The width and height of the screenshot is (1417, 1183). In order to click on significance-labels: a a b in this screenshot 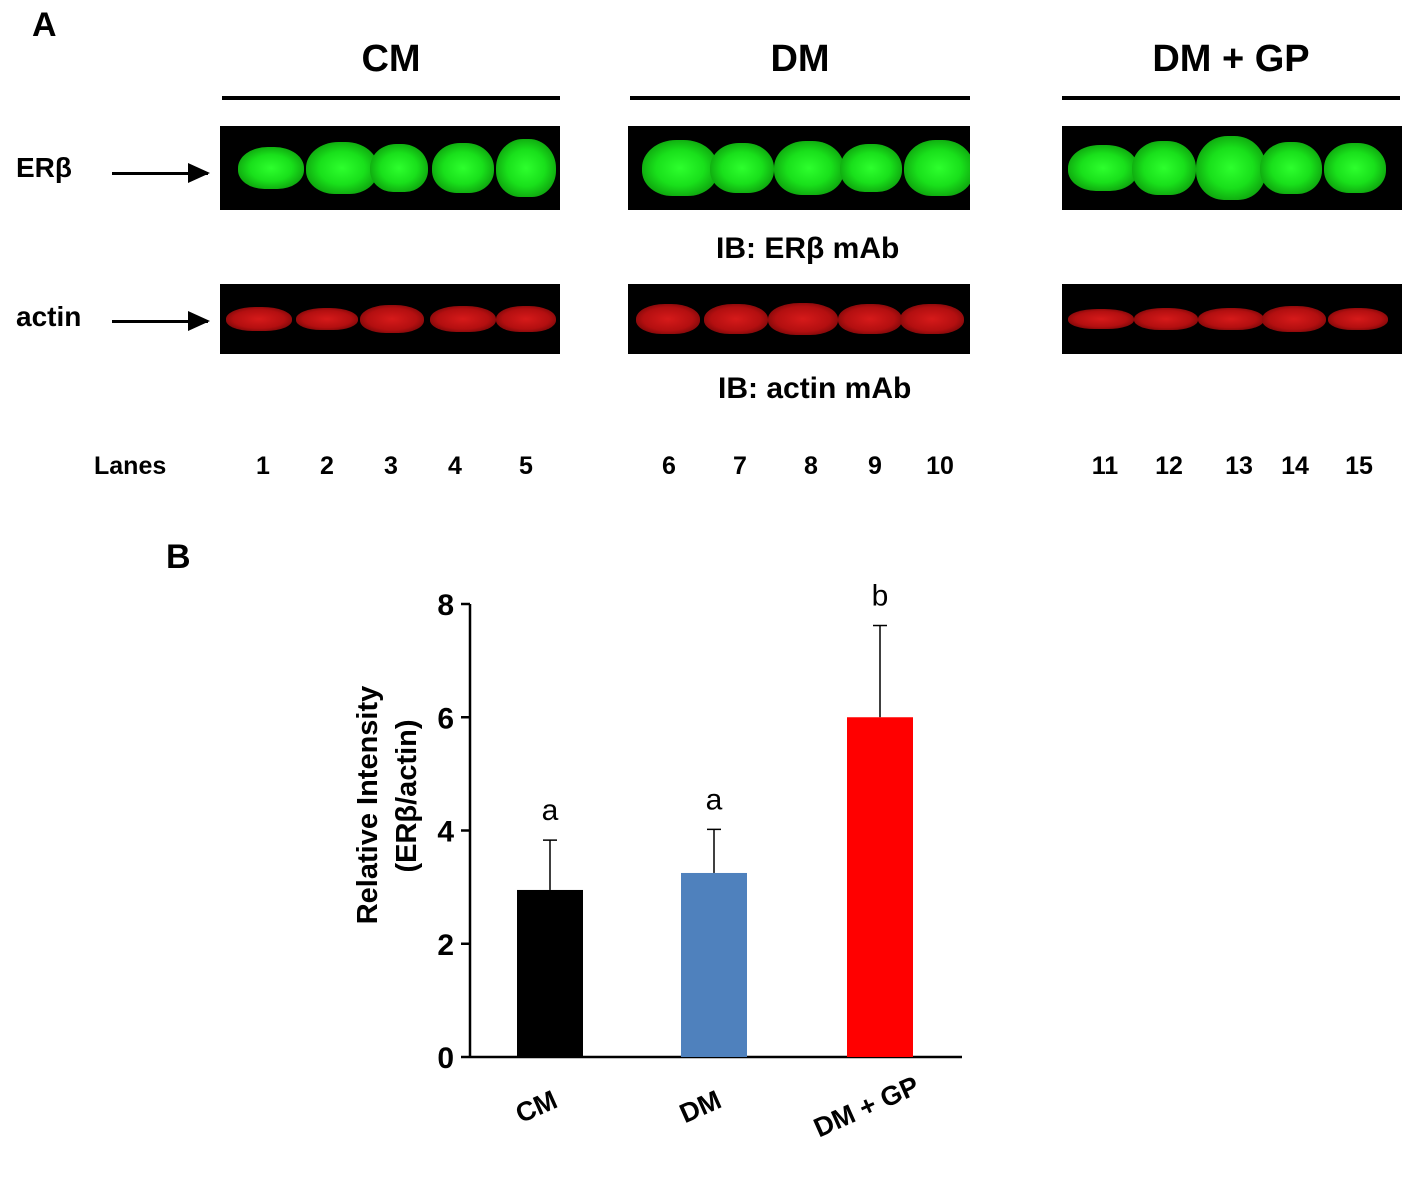, I will do `click(715, 704)`.